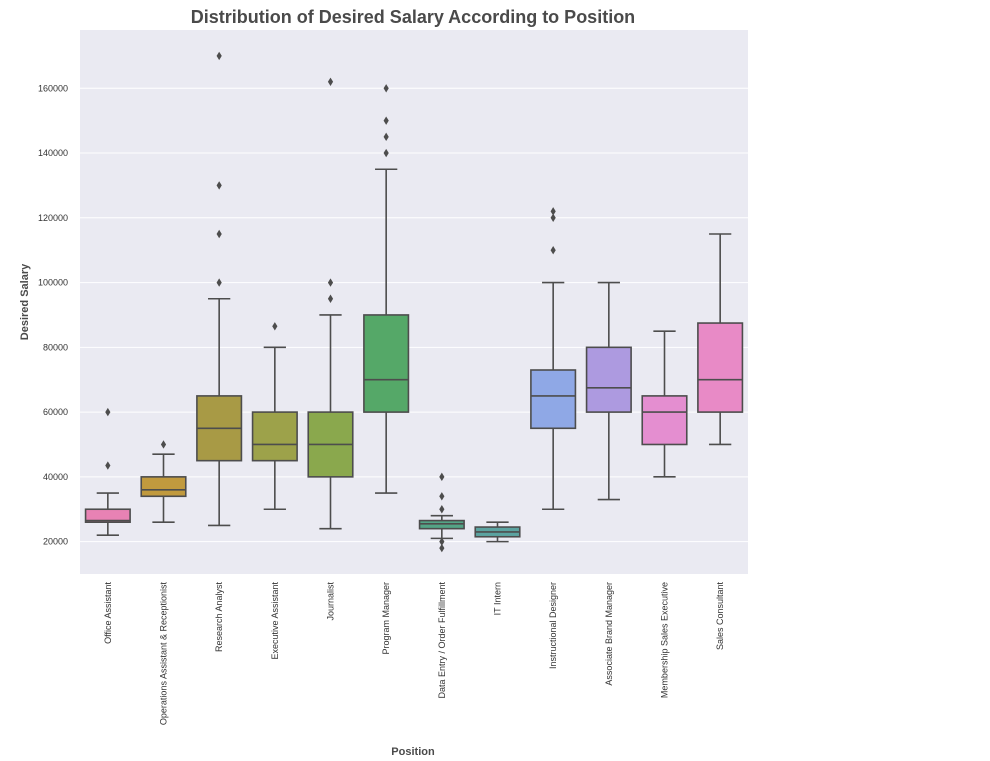 This screenshot has width=990, height=761. Describe the element at coordinates (609, 634) in the screenshot. I see `x-tick-label: Associate Brand Manager` at that location.